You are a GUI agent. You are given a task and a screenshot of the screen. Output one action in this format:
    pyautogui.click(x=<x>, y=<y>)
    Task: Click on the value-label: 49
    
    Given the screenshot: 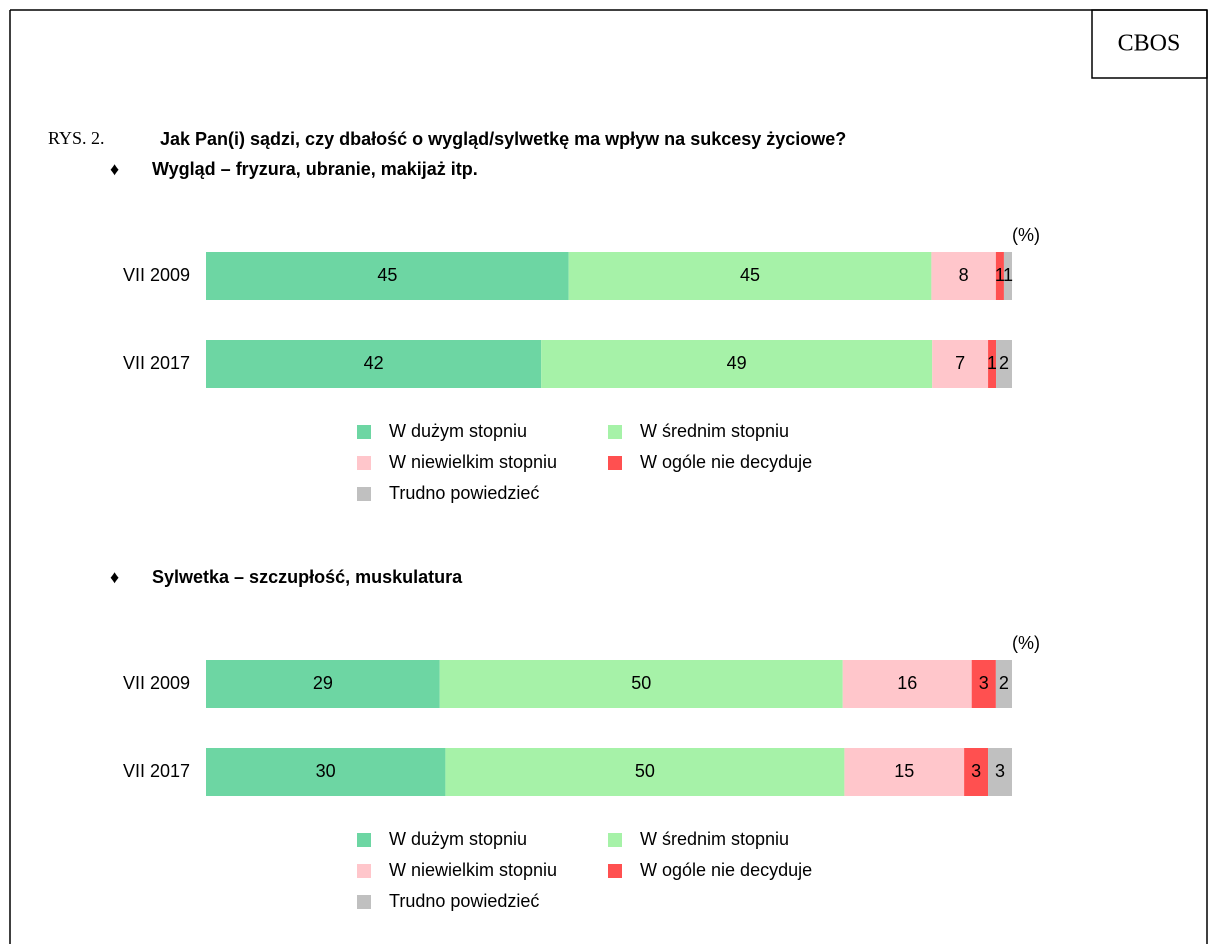 What is the action you would take?
    pyautogui.click(x=737, y=363)
    